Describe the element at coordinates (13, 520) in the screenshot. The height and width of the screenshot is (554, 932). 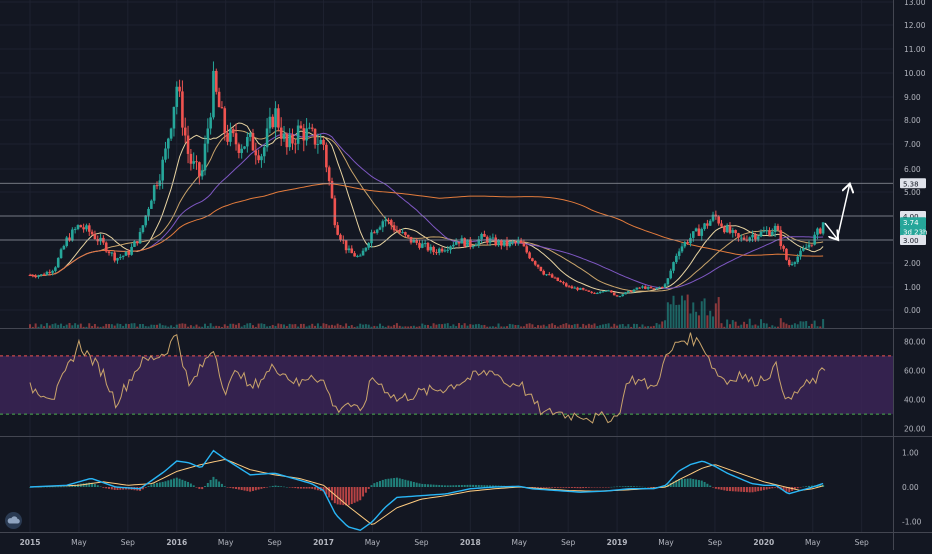
I see `tradingview-cloud-icon` at that location.